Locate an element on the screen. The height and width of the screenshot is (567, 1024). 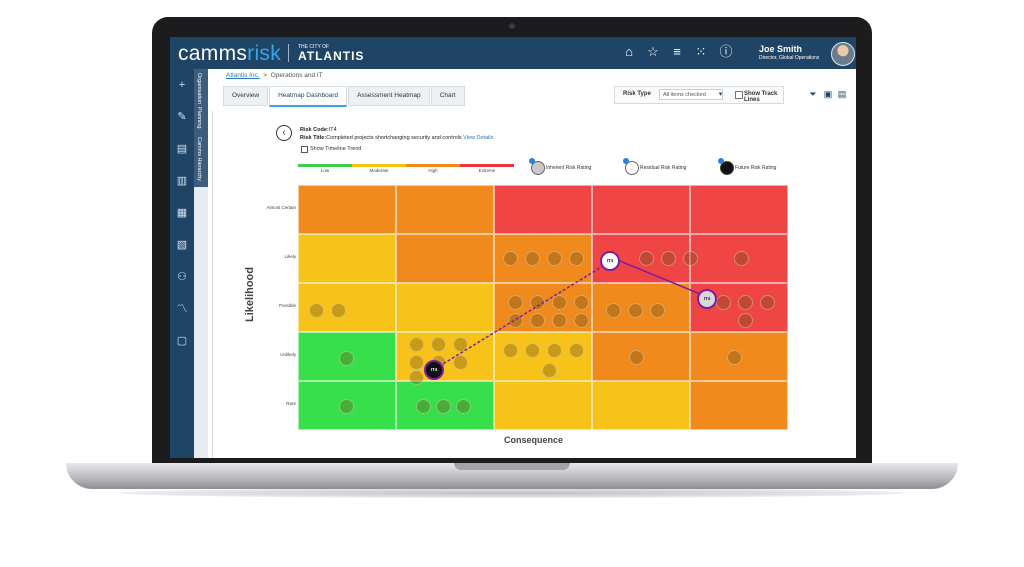
residual-rating-dot is located at coordinates (632, 168).